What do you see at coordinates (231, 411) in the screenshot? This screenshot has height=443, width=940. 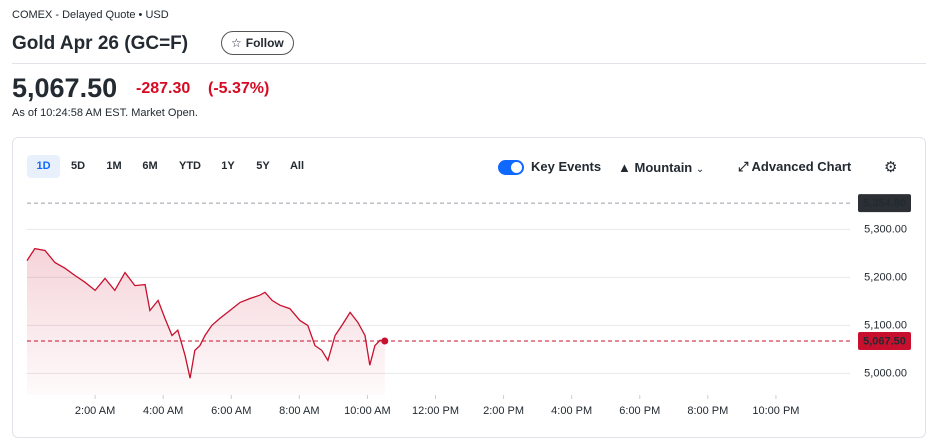 I see `x-tick-label: 6:00 AM` at bounding box center [231, 411].